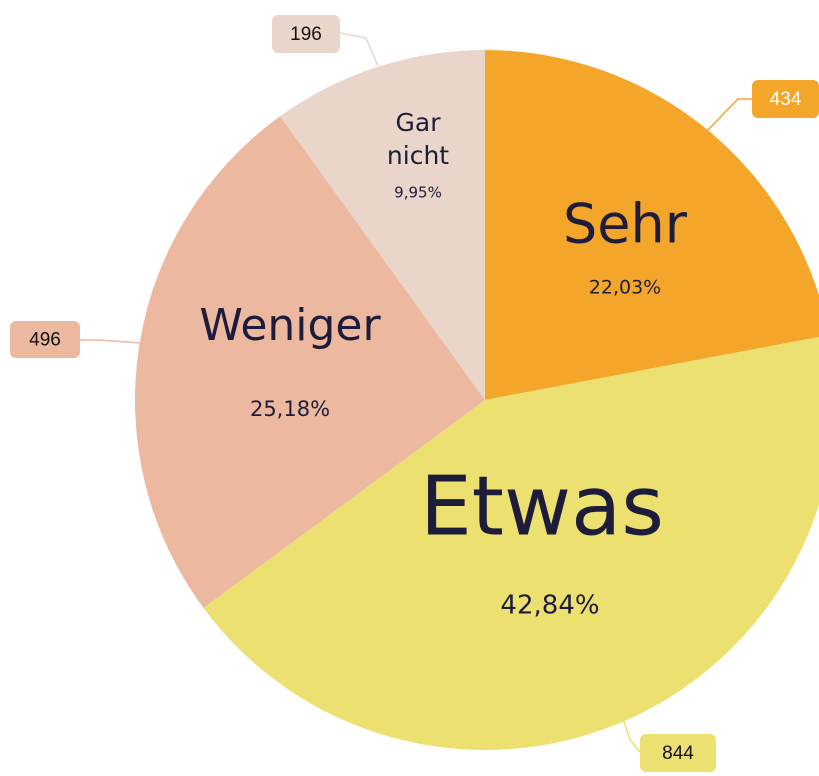  Describe the element at coordinates (418, 193) in the screenshot. I see `percent-label: 9,95%` at that location.